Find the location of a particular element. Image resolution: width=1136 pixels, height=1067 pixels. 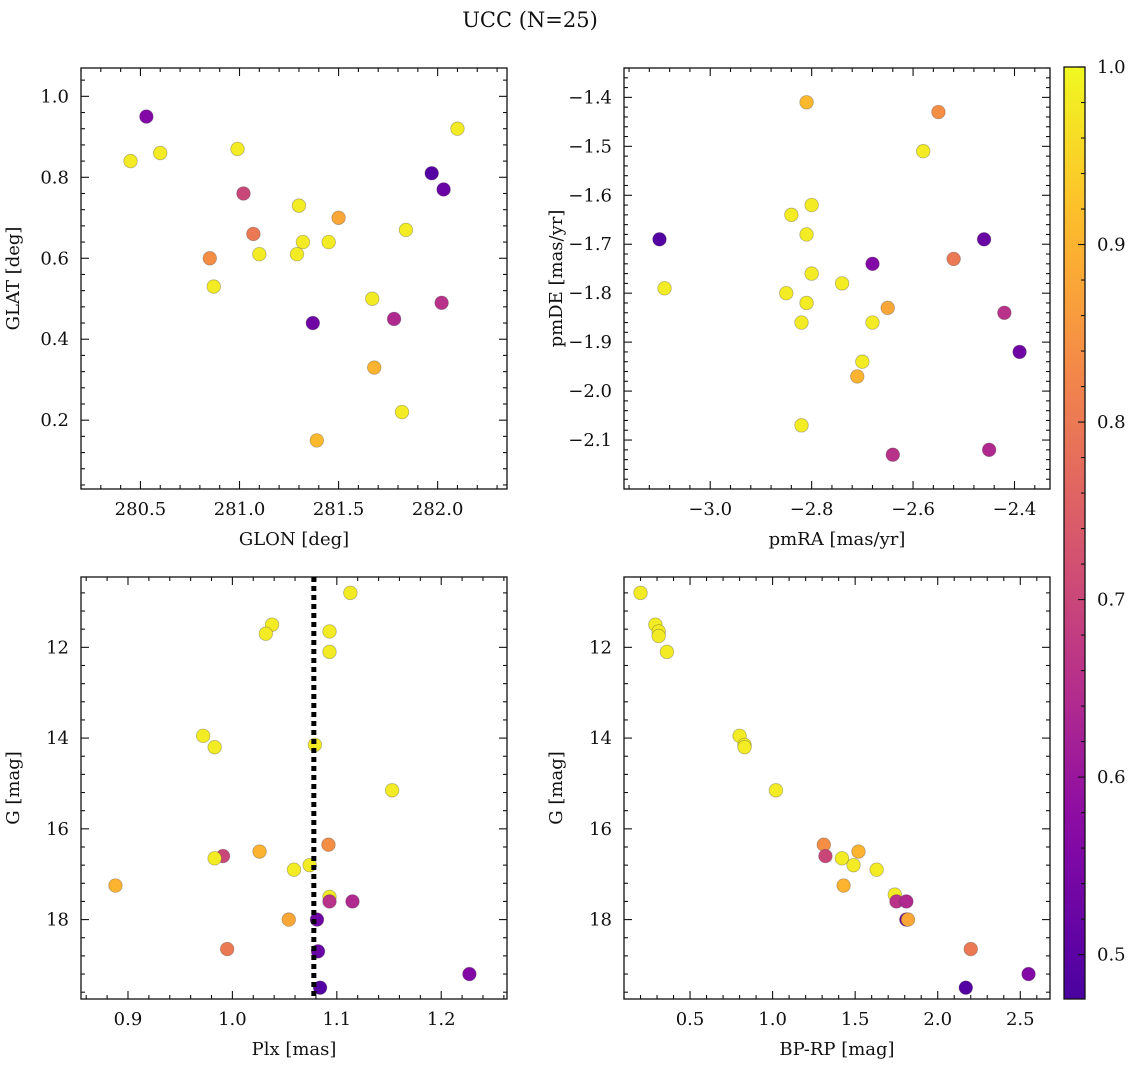

x-tick-label: −2.4 is located at coordinates (1015, 509).